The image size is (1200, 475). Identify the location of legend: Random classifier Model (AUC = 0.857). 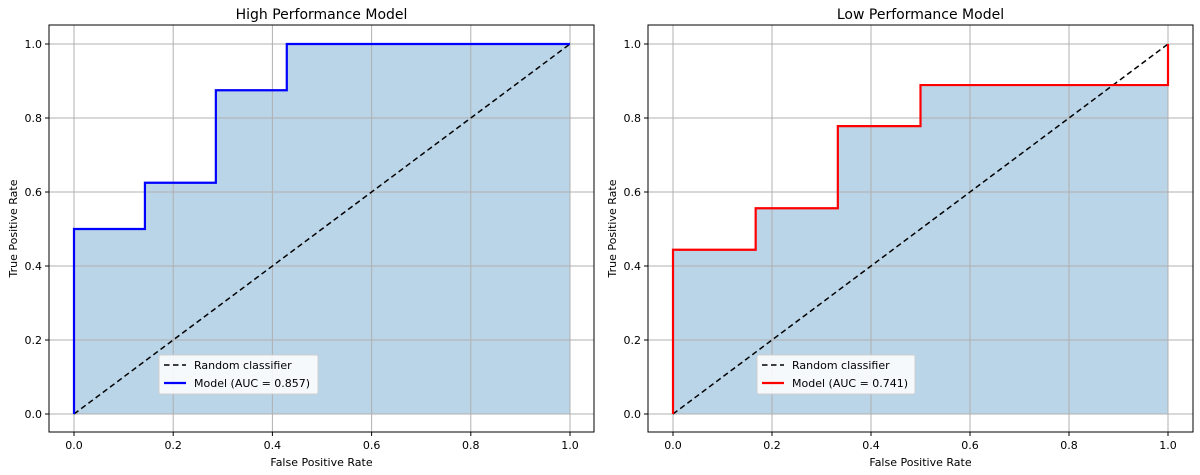
(238, 374).